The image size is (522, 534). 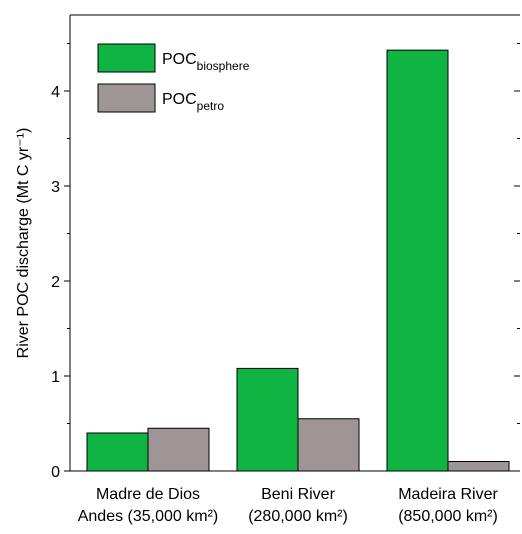 What do you see at coordinates (148, 505) in the screenshot?
I see `x-tick-label: Madre de Dios Andes (35,000 km²)` at bounding box center [148, 505].